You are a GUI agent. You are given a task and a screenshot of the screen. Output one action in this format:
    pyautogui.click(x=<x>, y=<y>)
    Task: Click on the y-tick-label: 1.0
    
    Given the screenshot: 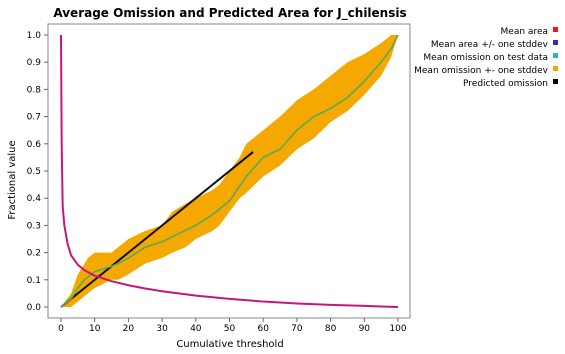 What is the action you would take?
    pyautogui.click(x=34, y=36)
    